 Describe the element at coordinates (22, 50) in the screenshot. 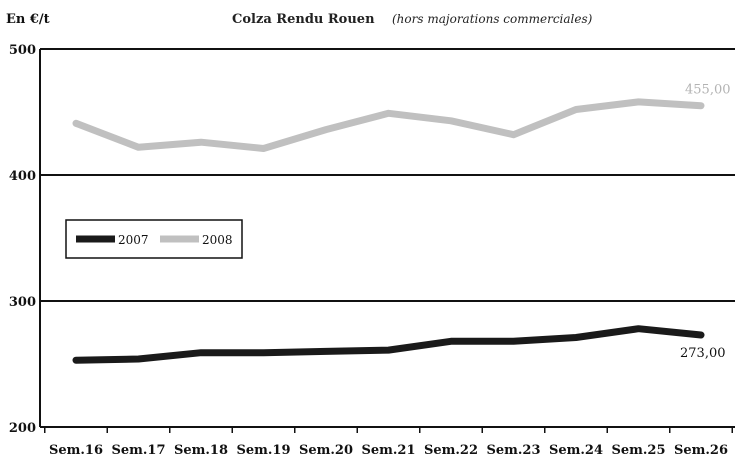

I see `y-tick-label: 500` at that location.